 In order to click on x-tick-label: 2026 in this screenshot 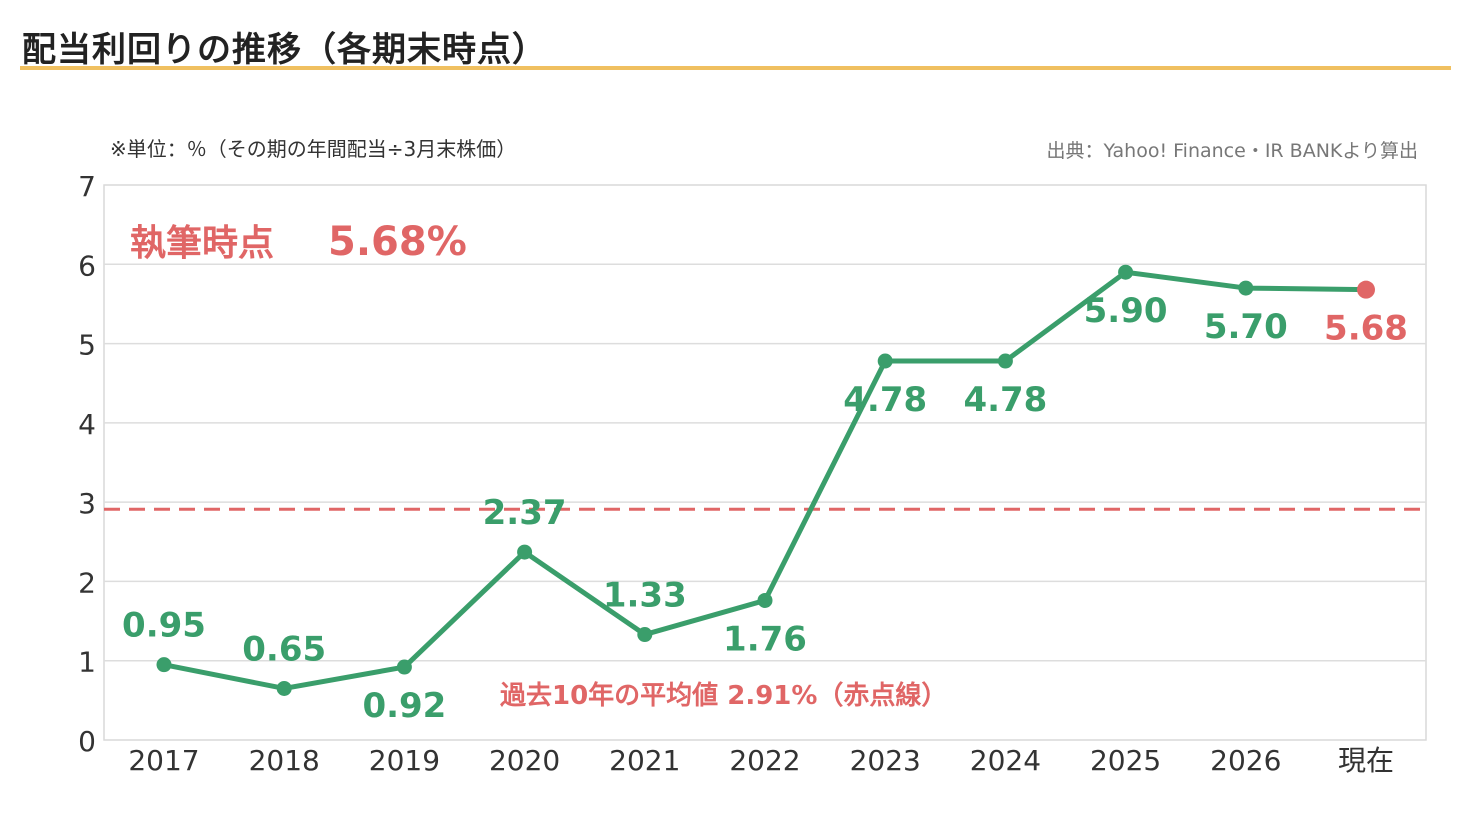, I will do `click(1245, 760)`.